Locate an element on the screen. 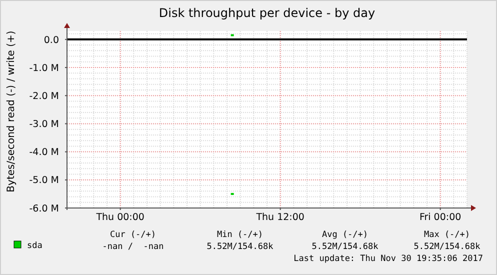 The width and height of the screenshot is (497, 275). text: Max (-/+) is located at coordinates (447, 235).